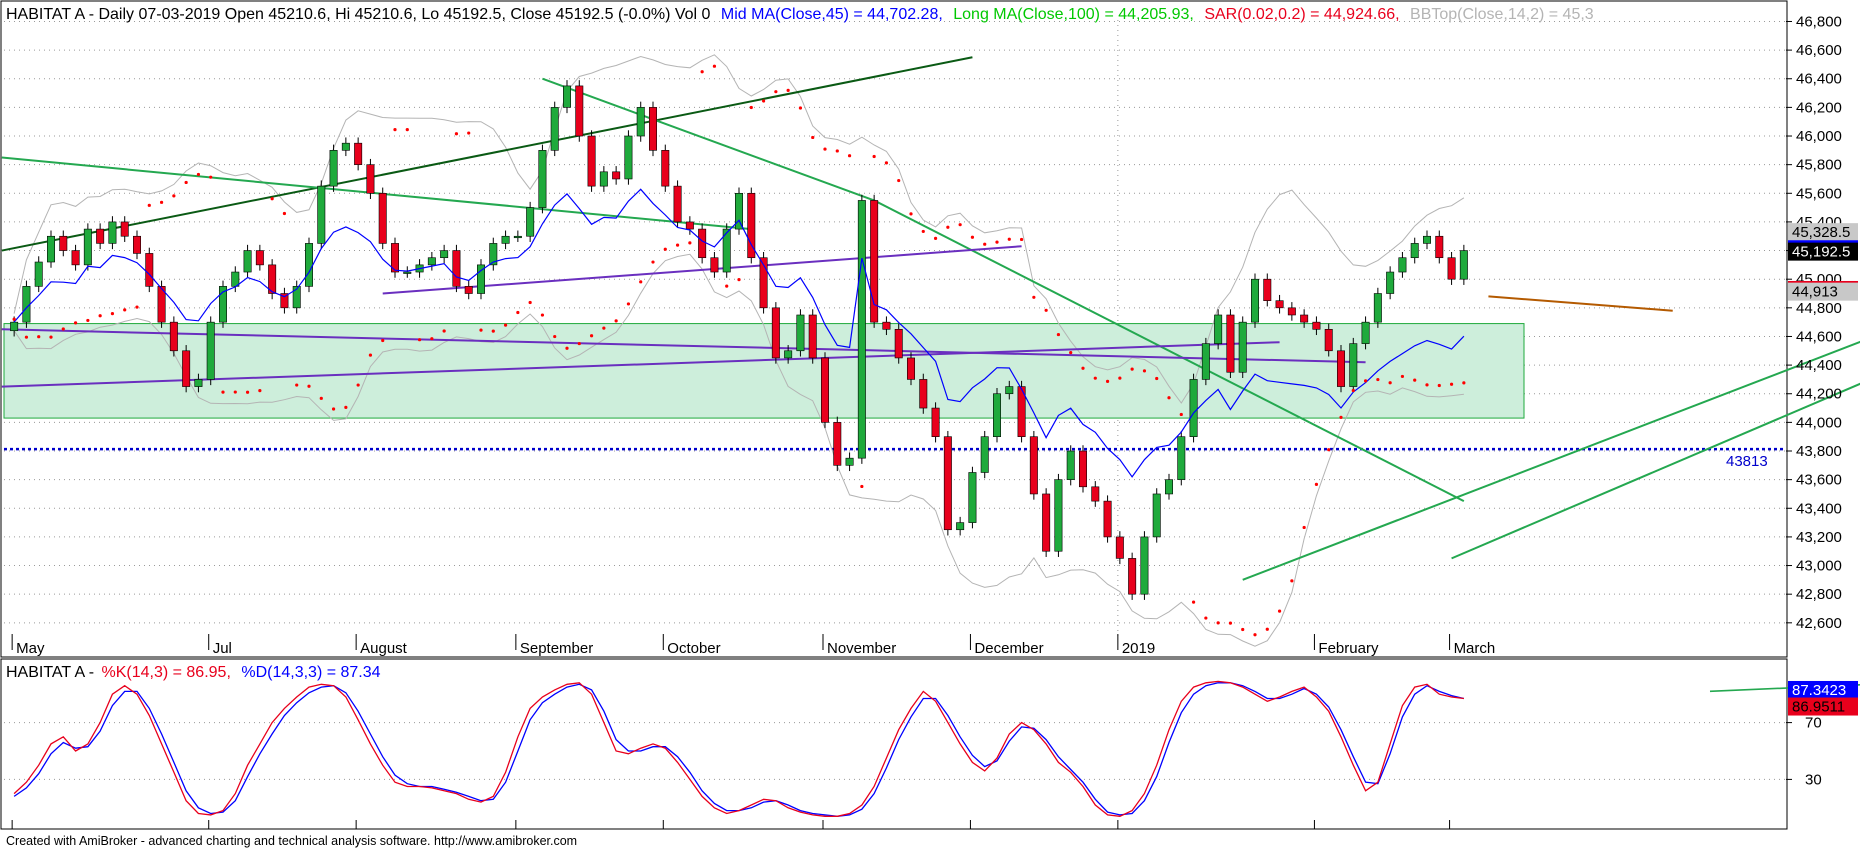  Describe the element at coordinates (1475, 648) in the screenshot. I see `x-tick-label: March` at that location.